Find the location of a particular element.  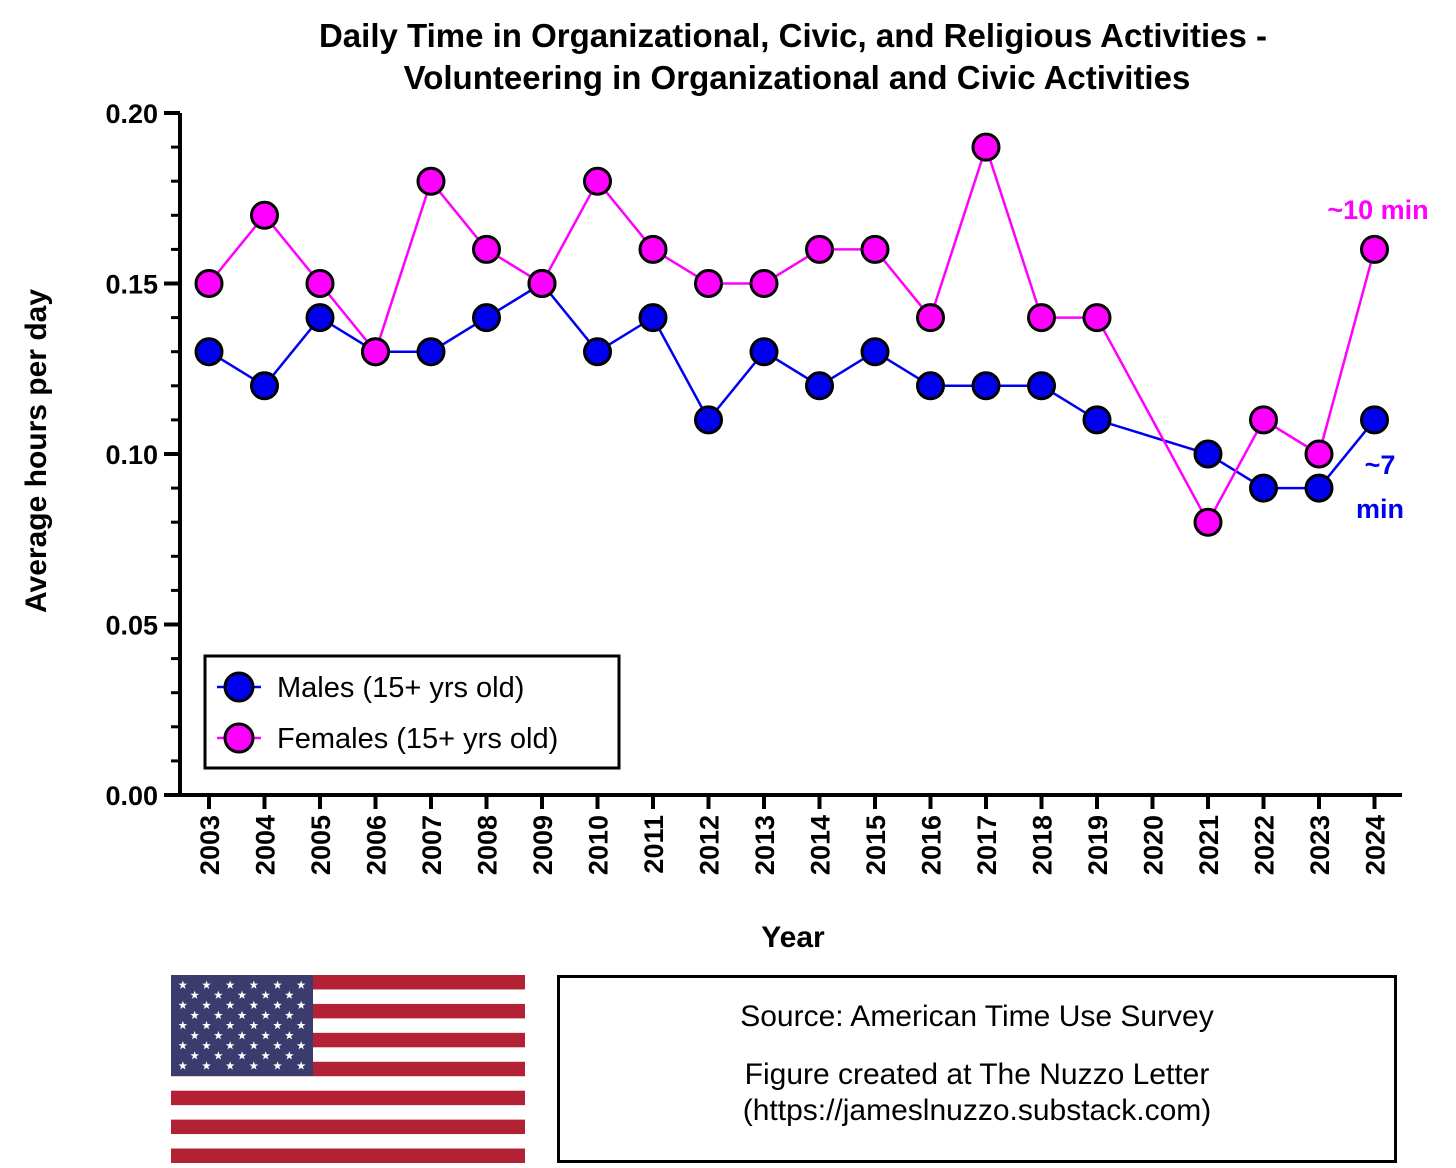

x-tick-label: 2009 is located at coordinates (543, 845).